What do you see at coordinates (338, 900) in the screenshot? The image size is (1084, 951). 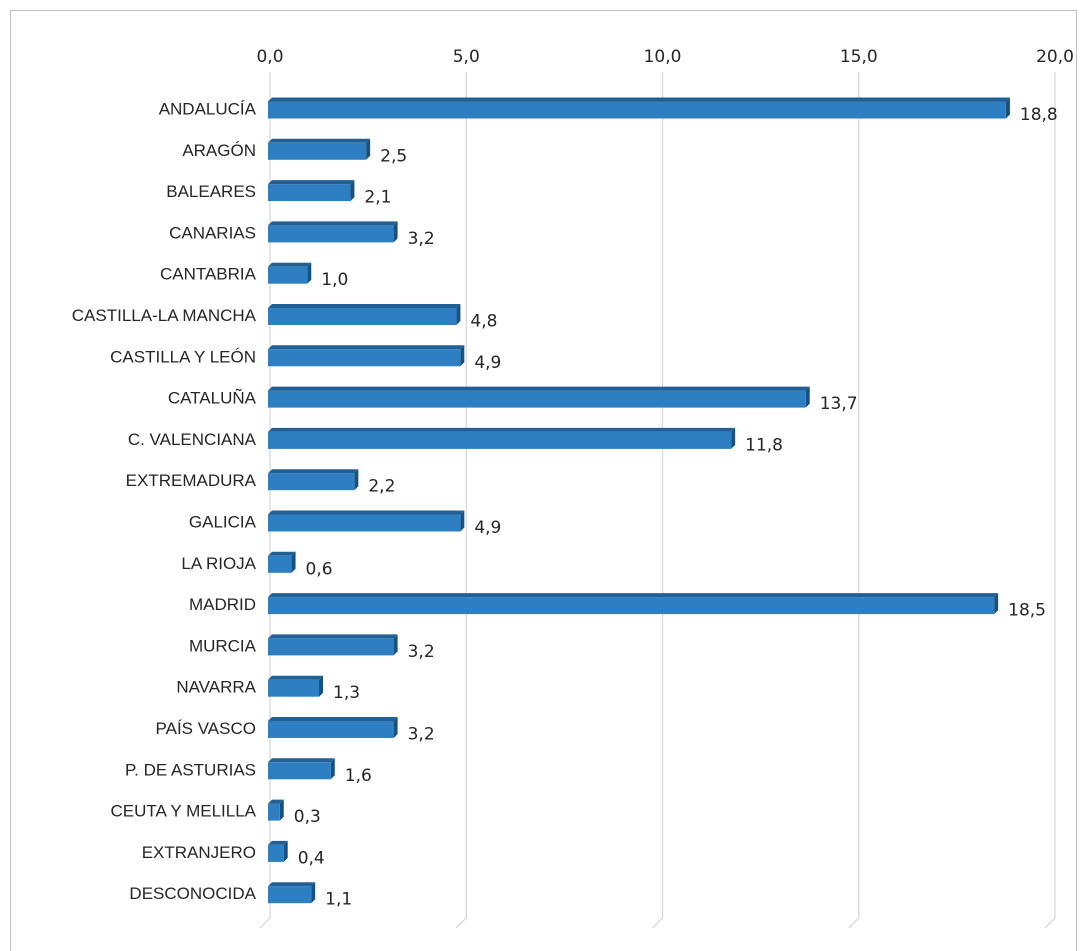 I see `data-label: 1,1` at bounding box center [338, 900].